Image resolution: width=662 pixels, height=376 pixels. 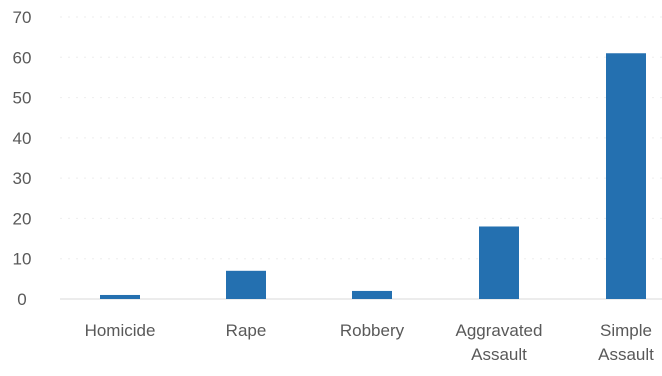 I want to click on y-tick-label: 40, so click(x=22, y=138).